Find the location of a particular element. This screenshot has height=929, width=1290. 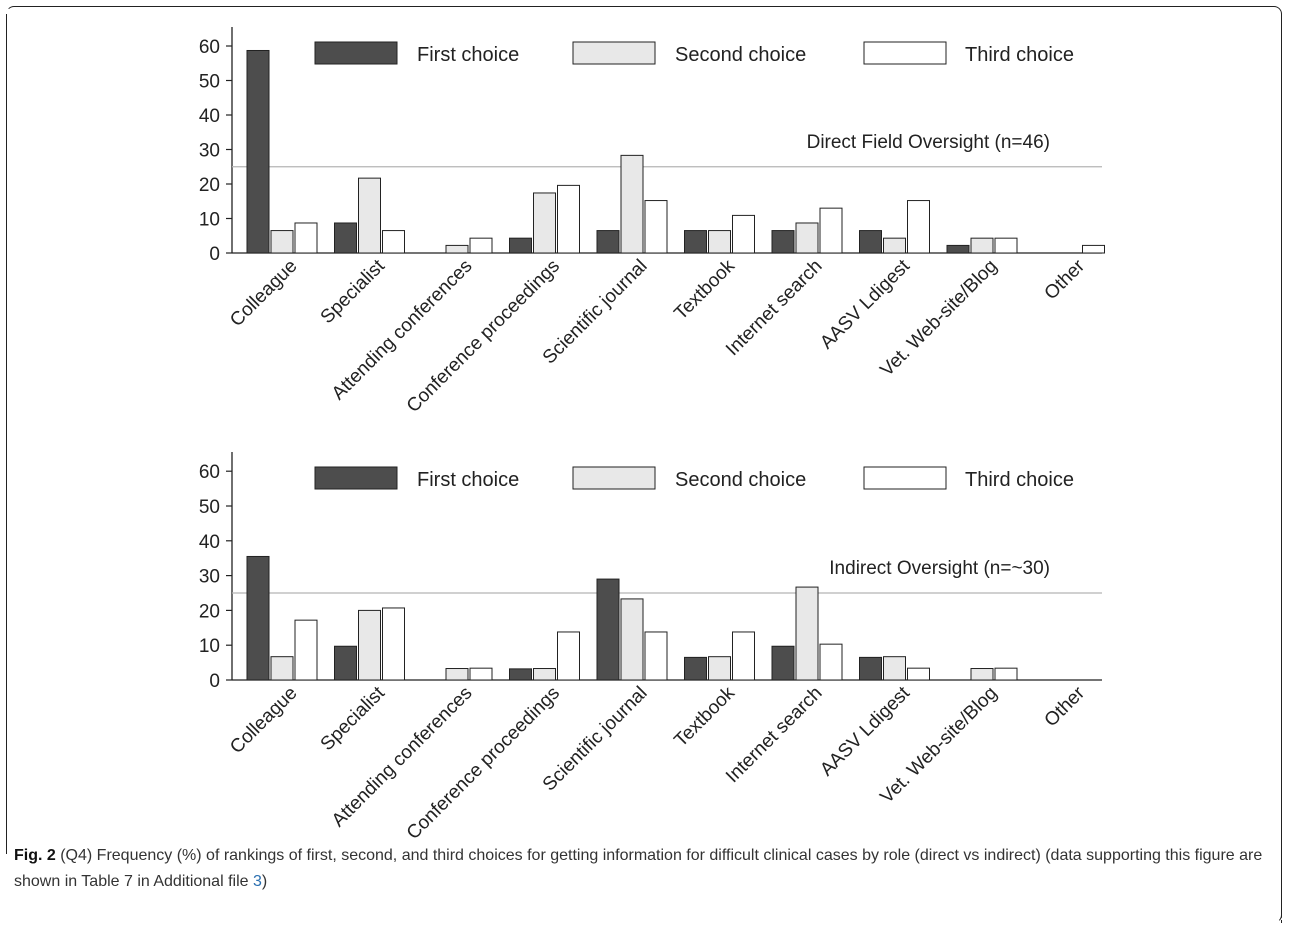

panel1-category-label: Conference proceedings is located at coordinates (483, 336).